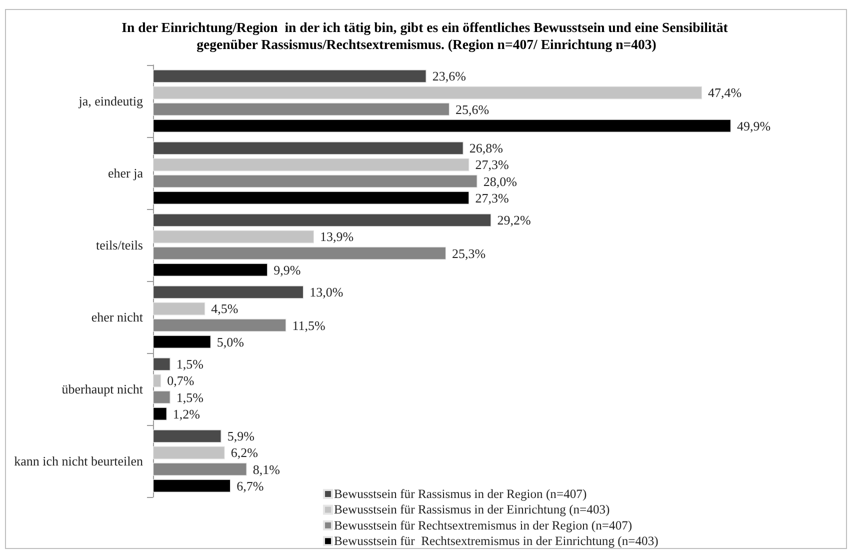 The image size is (853, 554). Describe the element at coordinates (496, 541) in the screenshot. I see `legend-label: Bewusstsein für Rechtsextremismus in der Einrichtung (n=403)` at that location.